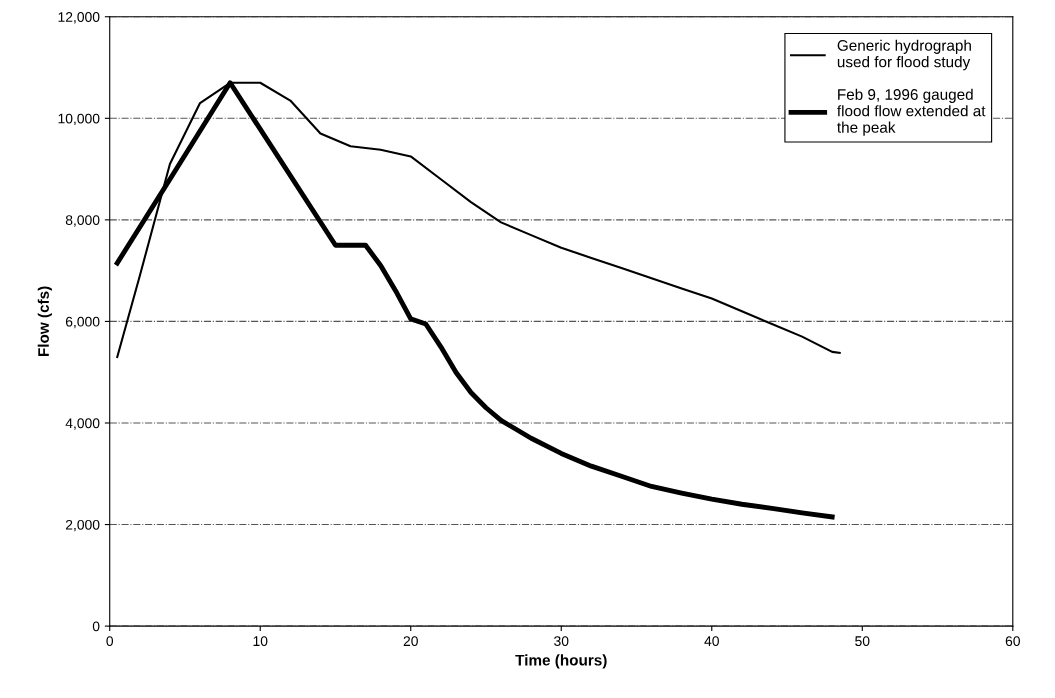  What do you see at coordinates (561, 641) in the screenshot?
I see `x-tick-label: 30` at bounding box center [561, 641].